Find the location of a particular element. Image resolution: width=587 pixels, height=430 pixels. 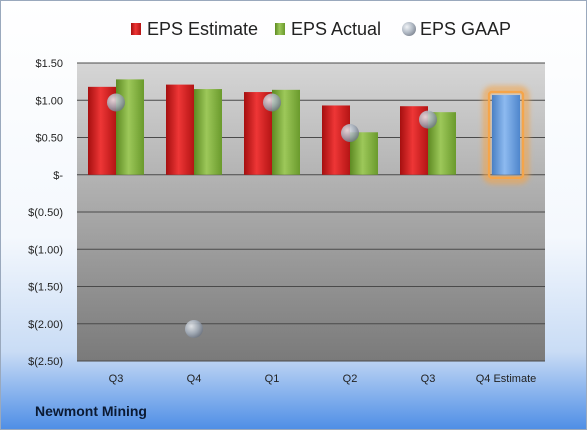

q4-estimate-bar is located at coordinates (506, 135).